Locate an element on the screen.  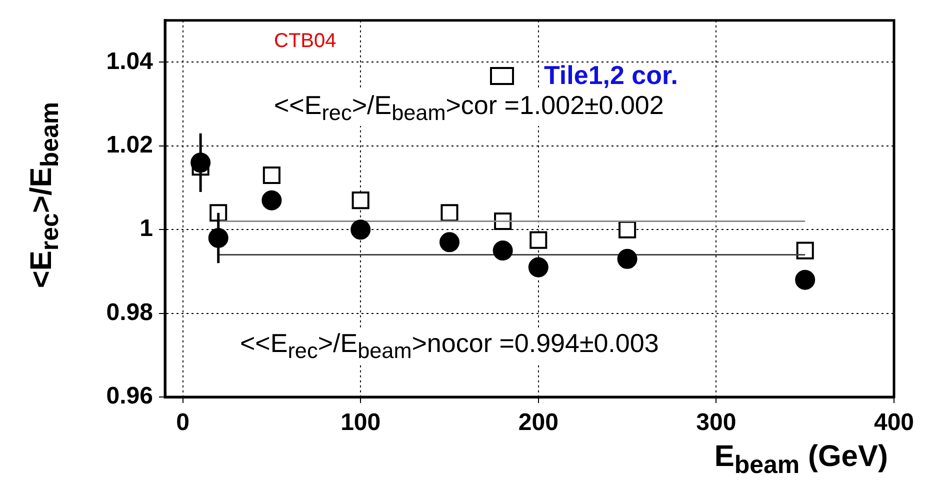
annotation: <<E$_{rec}$>/E$_{beam}$>nocor =0.994±0.003 is located at coordinates (449, 346).